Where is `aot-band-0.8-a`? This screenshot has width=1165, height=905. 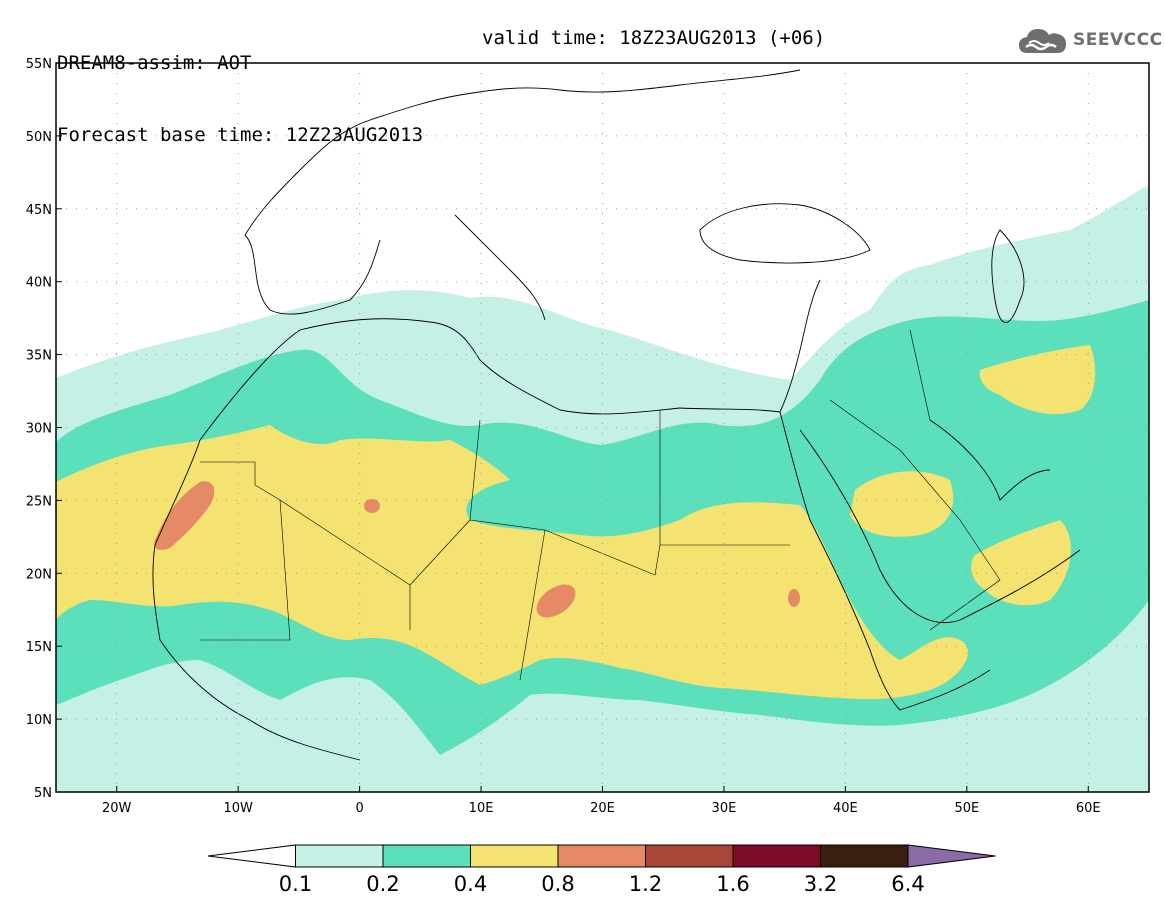 aot-band-0.8-a is located at coordinates (184, 515).